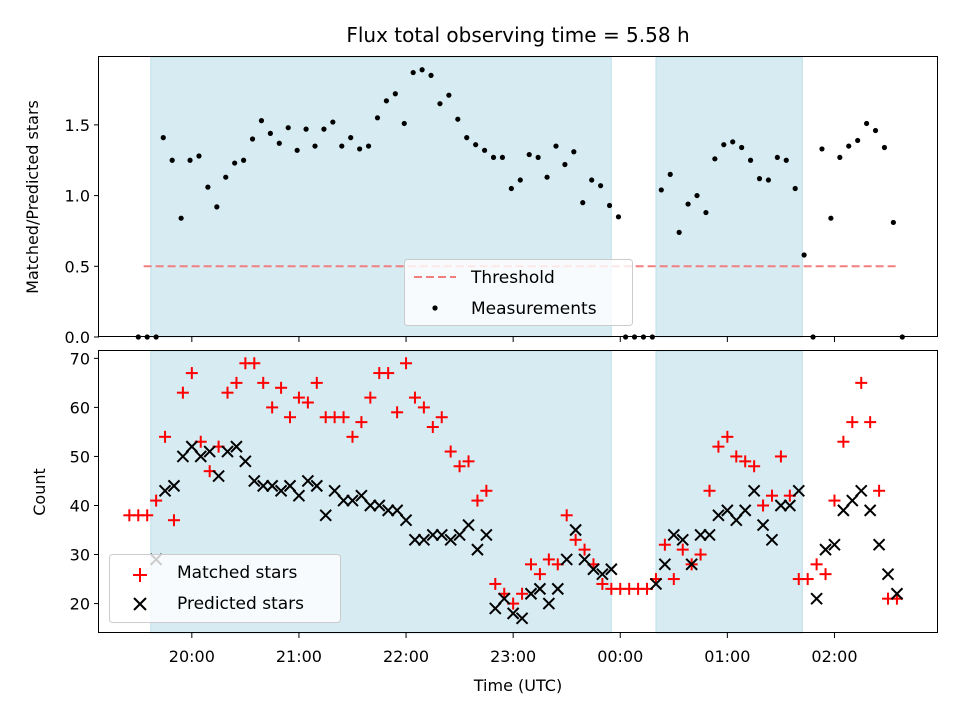 This screenshot has height=724, width=960. I want to click on y-tick-label: 70, so click(80, 358).